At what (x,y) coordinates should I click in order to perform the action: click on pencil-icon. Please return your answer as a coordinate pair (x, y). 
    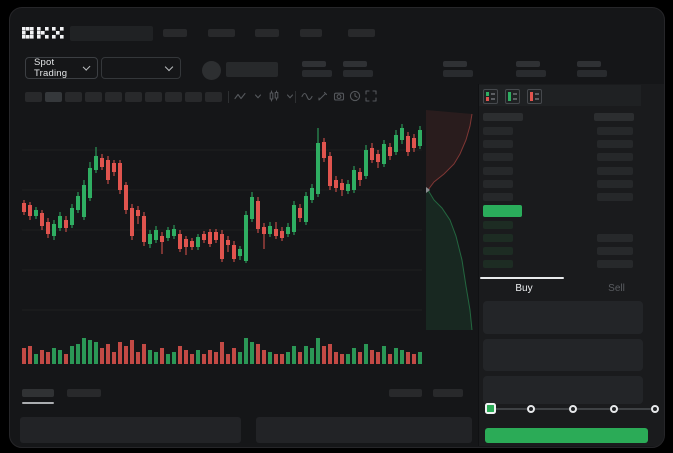
    Looking at the image, I should click on (323, 96).